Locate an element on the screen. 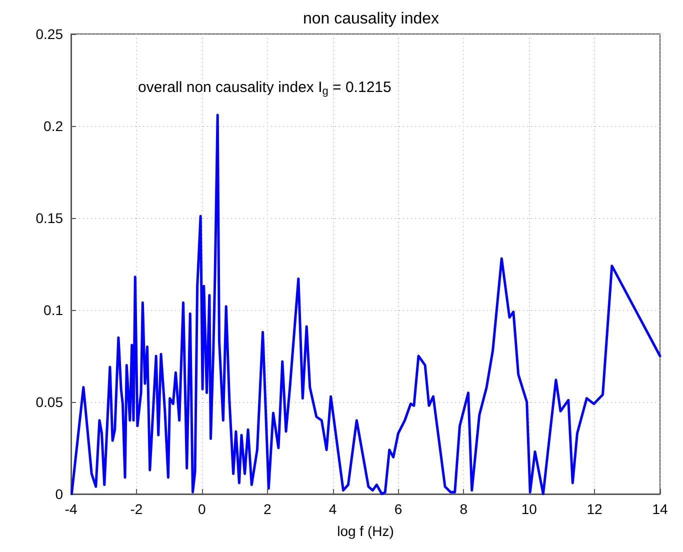 The image size is (683, 552). x-tick-label: -4 is located at coordinates (71, 509).